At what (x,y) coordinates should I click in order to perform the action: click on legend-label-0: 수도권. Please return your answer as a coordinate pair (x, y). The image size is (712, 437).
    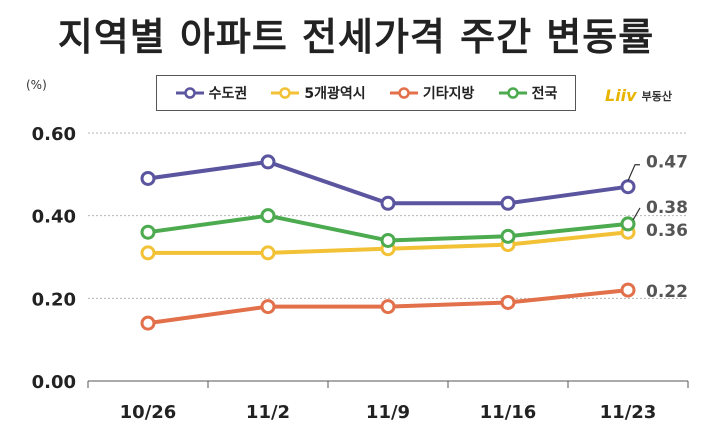
    Looking at the image, I should click on (228, 94).